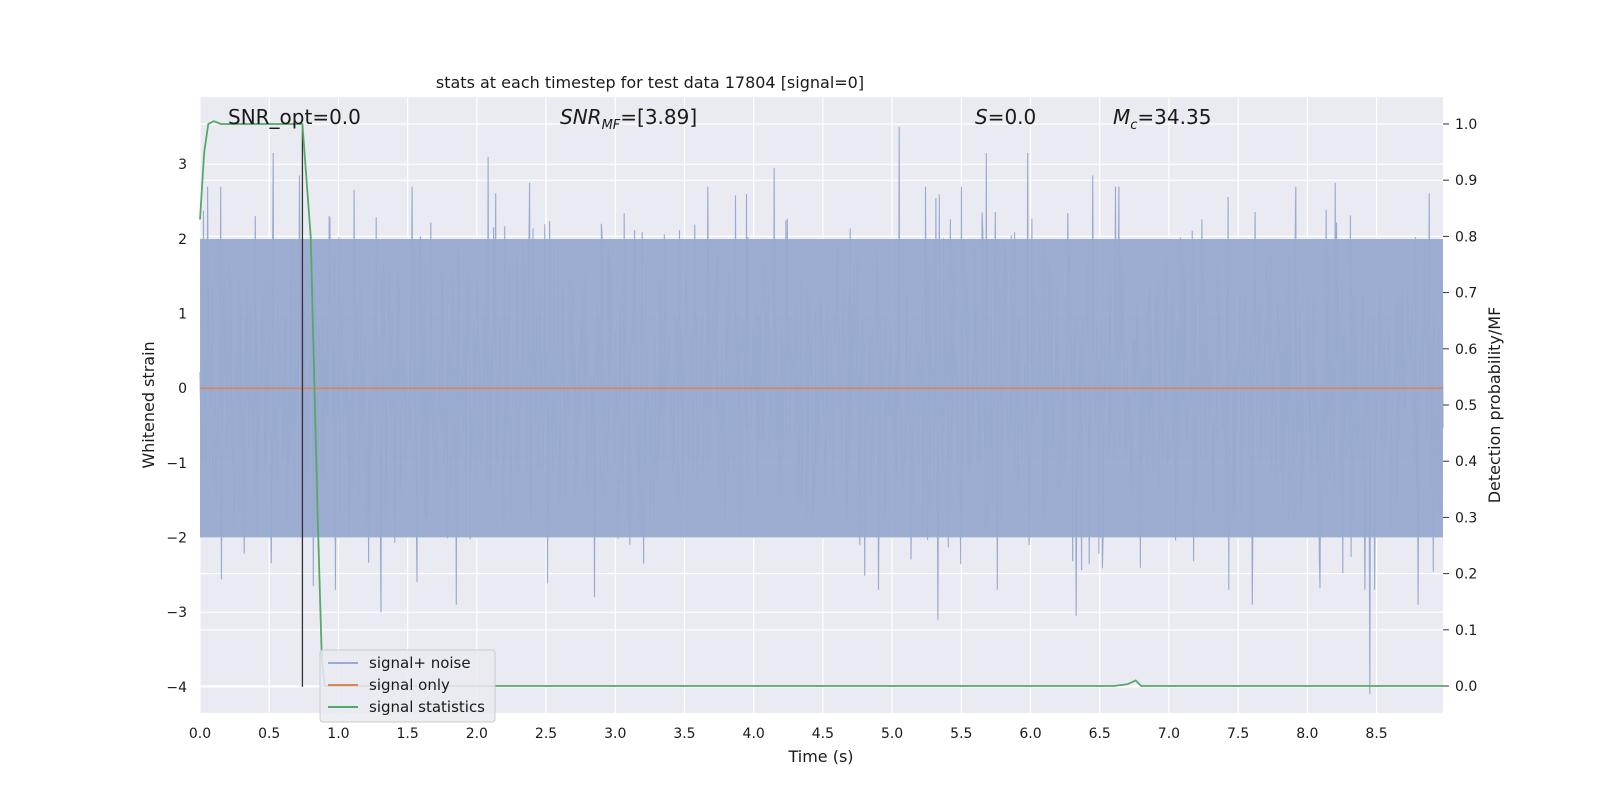 This screenshot has height=800, width=1600. Describe the element at coordinates (338, 734) in the screenshot. I see `x-tick-label: 1.0` at that location.